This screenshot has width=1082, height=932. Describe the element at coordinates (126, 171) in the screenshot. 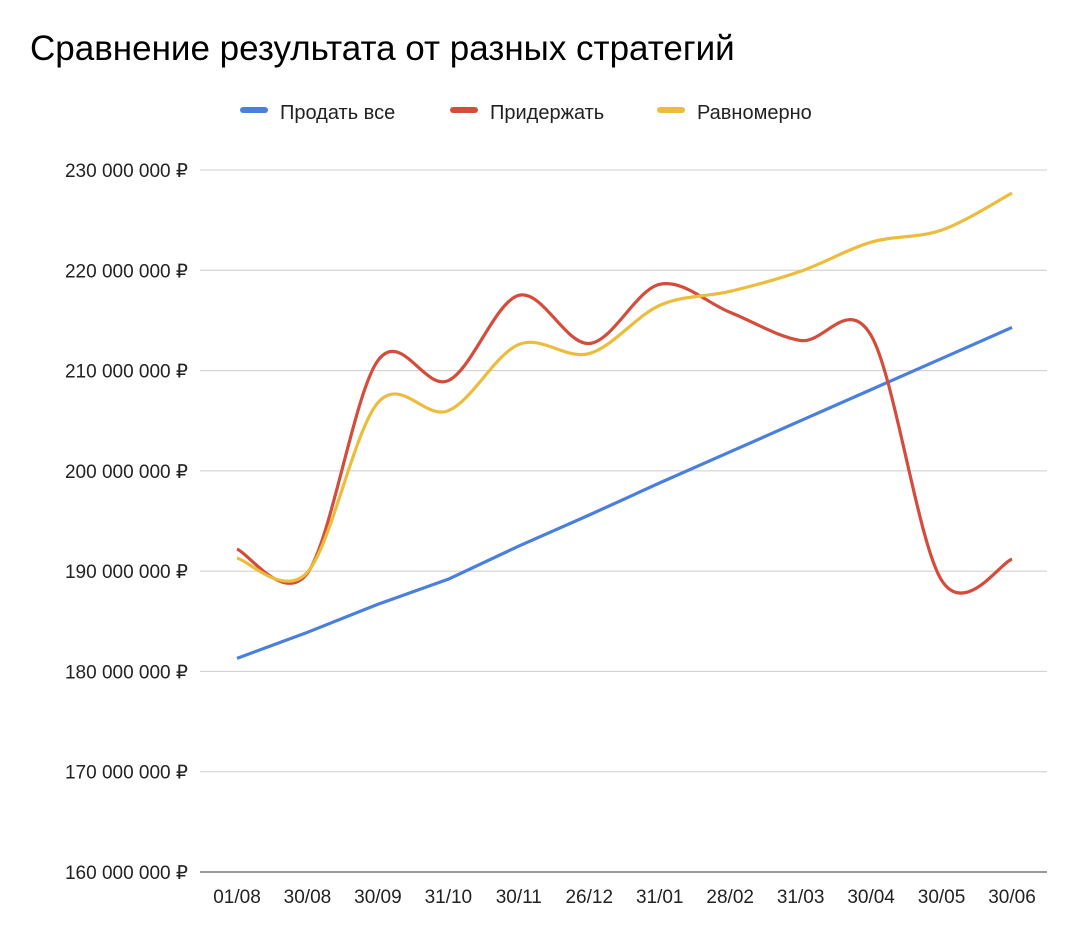

I see `y-tick-label: 230 000 000 ₽` at that location.